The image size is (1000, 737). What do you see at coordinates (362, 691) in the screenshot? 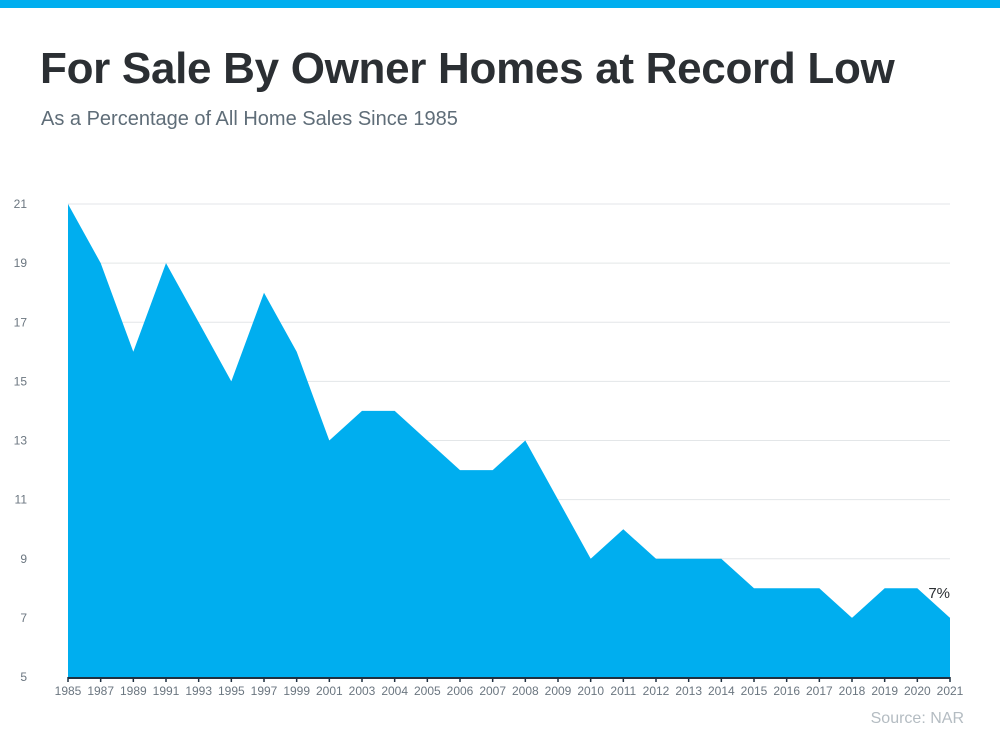
I see `x-tick-label: 2003` at bounding box center [362, 691].